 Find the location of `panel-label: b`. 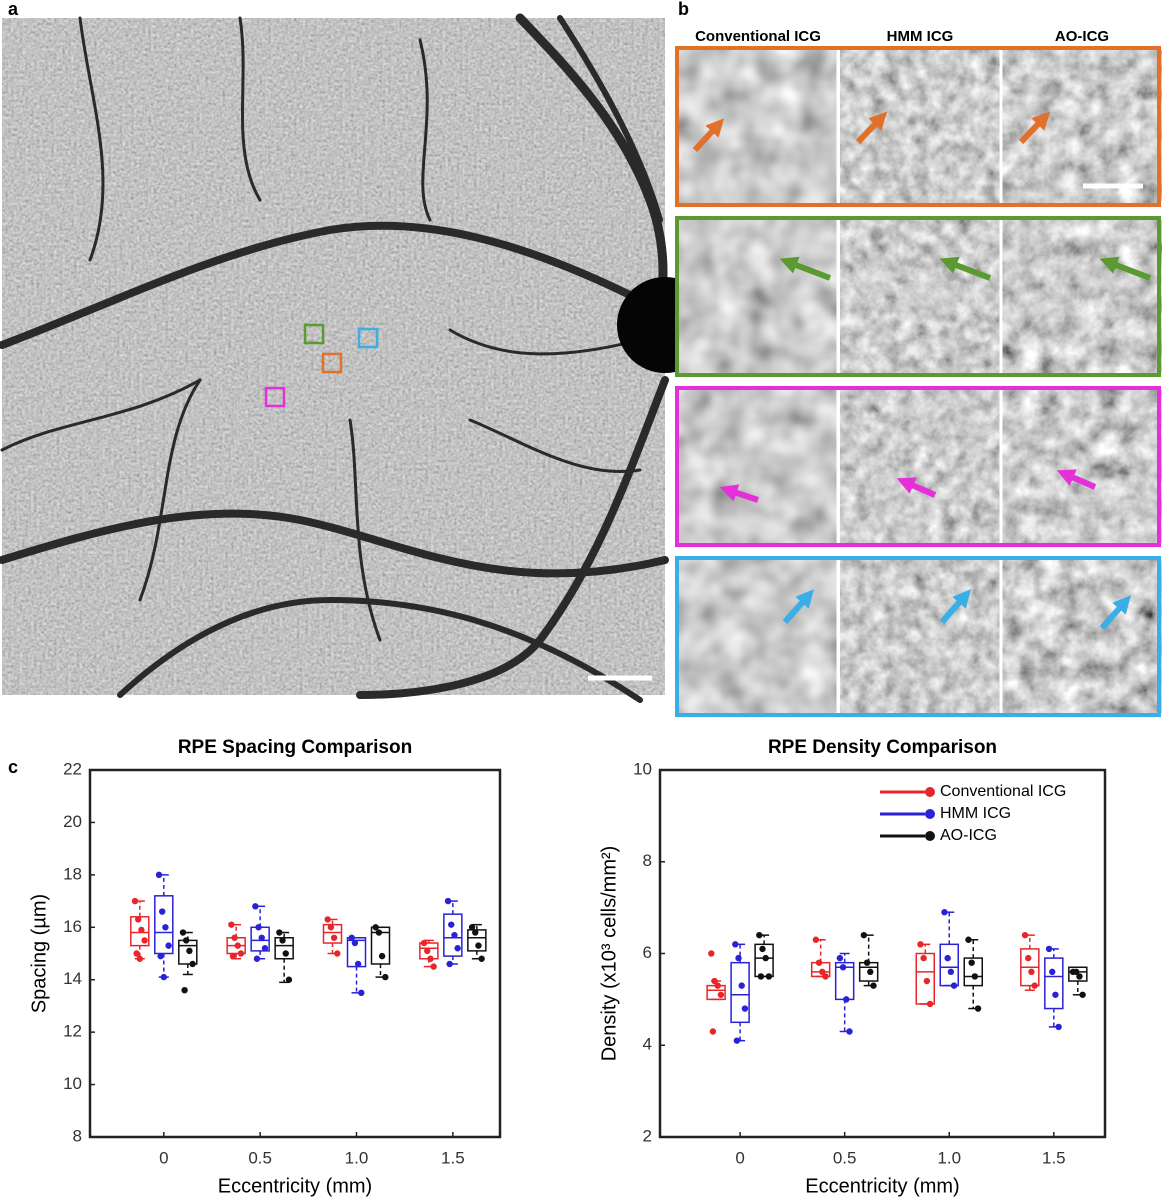

panel-label: b is located at coordinates (683, 9).